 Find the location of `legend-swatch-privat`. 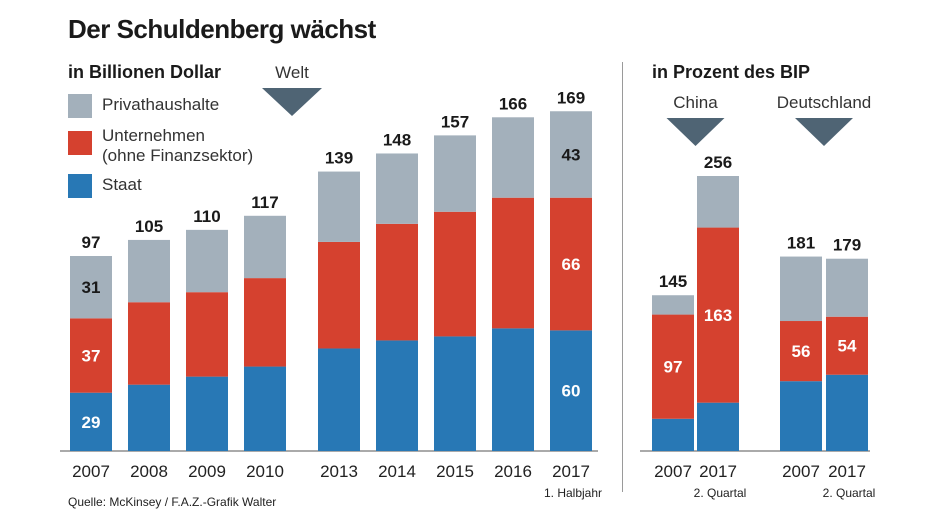

legend-swatch-privat is located at coordinates (80, 106).